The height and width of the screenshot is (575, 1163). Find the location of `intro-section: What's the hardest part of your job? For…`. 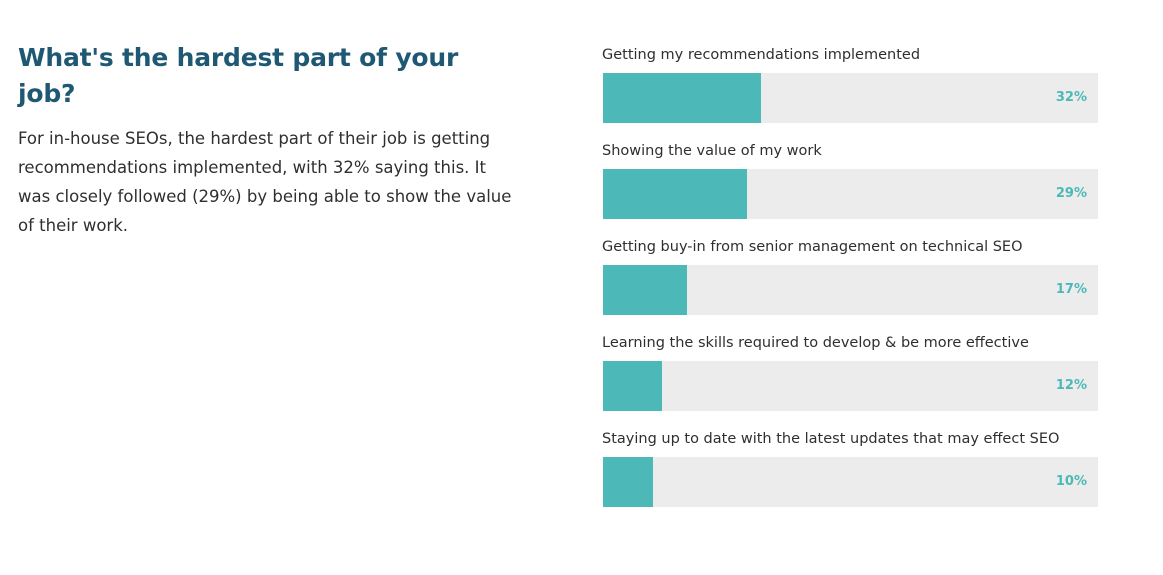

intro-section: What's the hardest part of your job? For… is located at coordinates (268, 140).